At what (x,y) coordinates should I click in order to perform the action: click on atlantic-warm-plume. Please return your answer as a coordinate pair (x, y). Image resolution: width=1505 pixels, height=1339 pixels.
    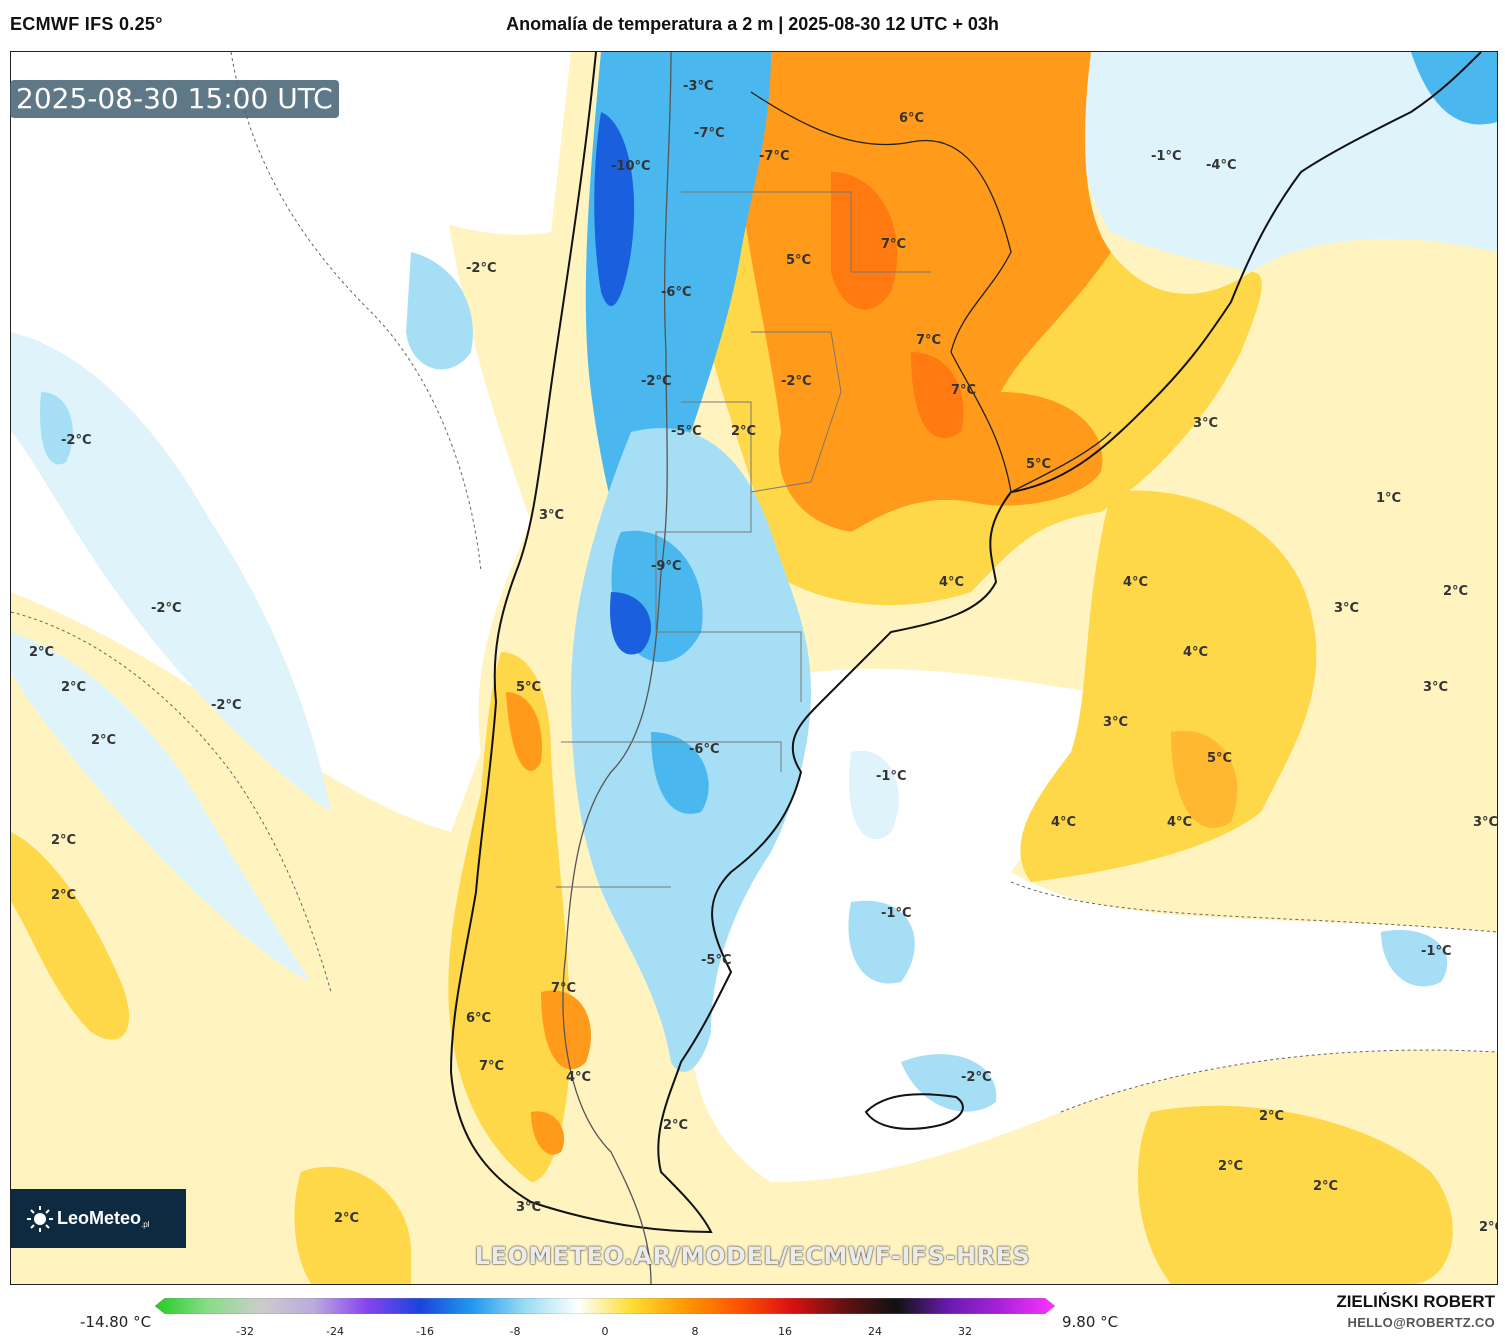
    Looking at the image, I should click on (1168, 686).